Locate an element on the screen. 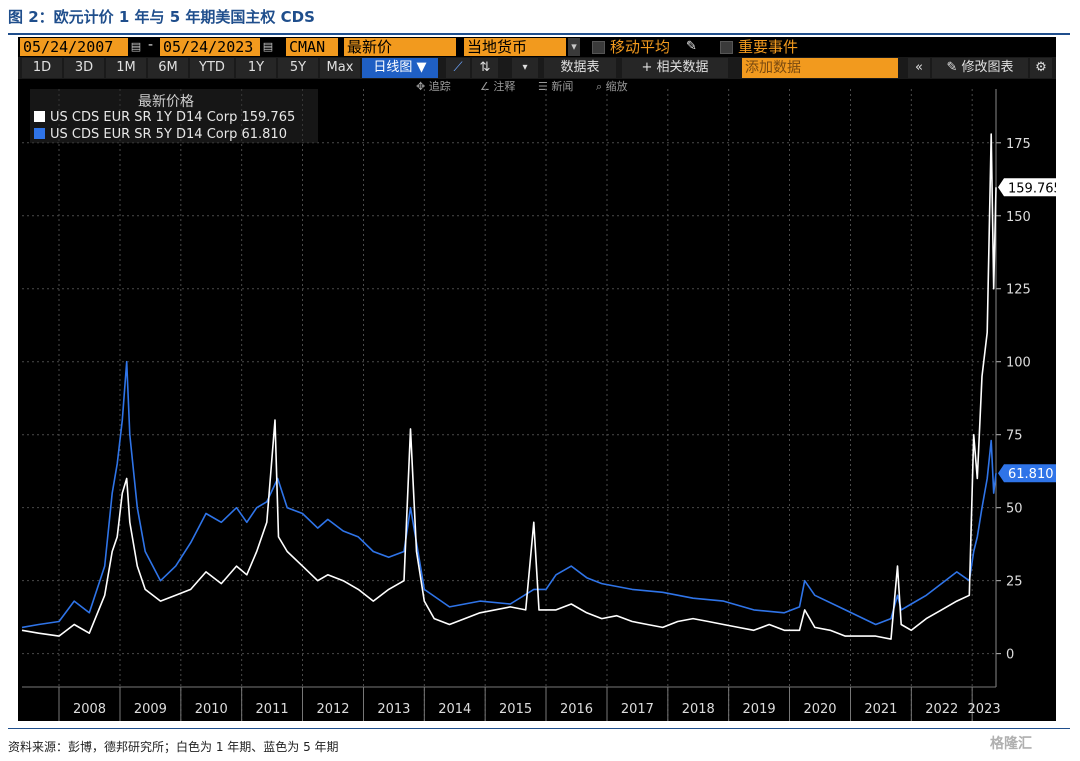 This screenshot has height=761, width=1080. y-tick-label: 150 is located at coordinates (1018, 217).